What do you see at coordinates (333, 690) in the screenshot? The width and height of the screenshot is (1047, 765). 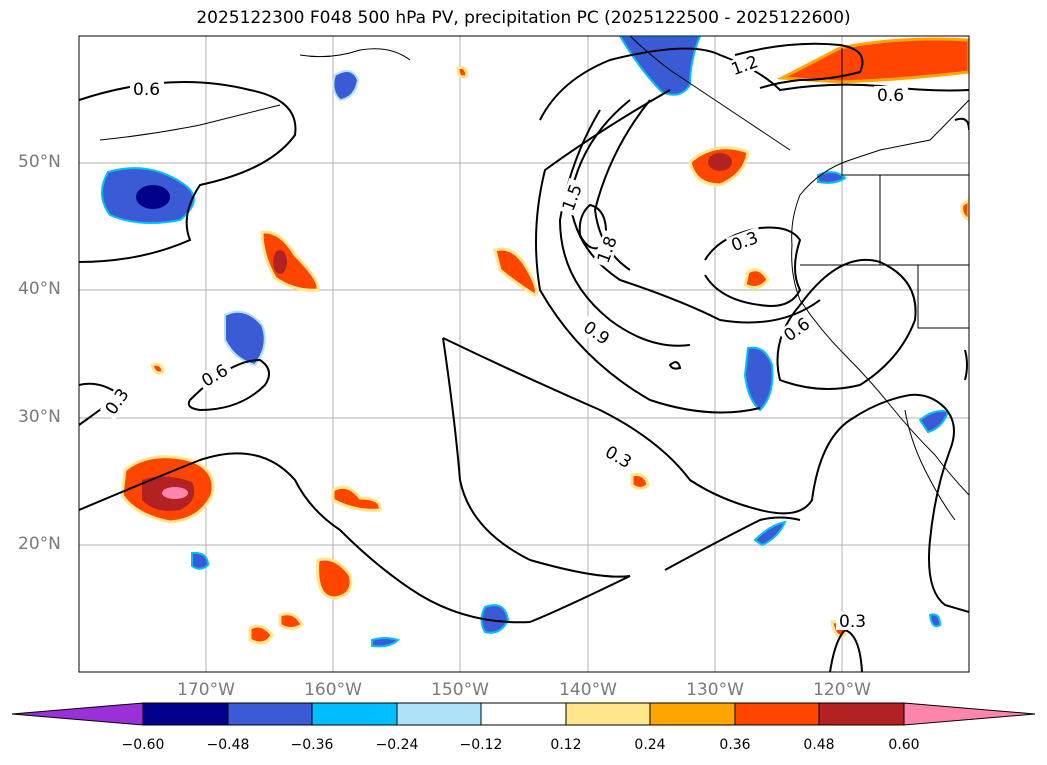 I see `lon-label: 160°W` at bounding box center [333, 690].